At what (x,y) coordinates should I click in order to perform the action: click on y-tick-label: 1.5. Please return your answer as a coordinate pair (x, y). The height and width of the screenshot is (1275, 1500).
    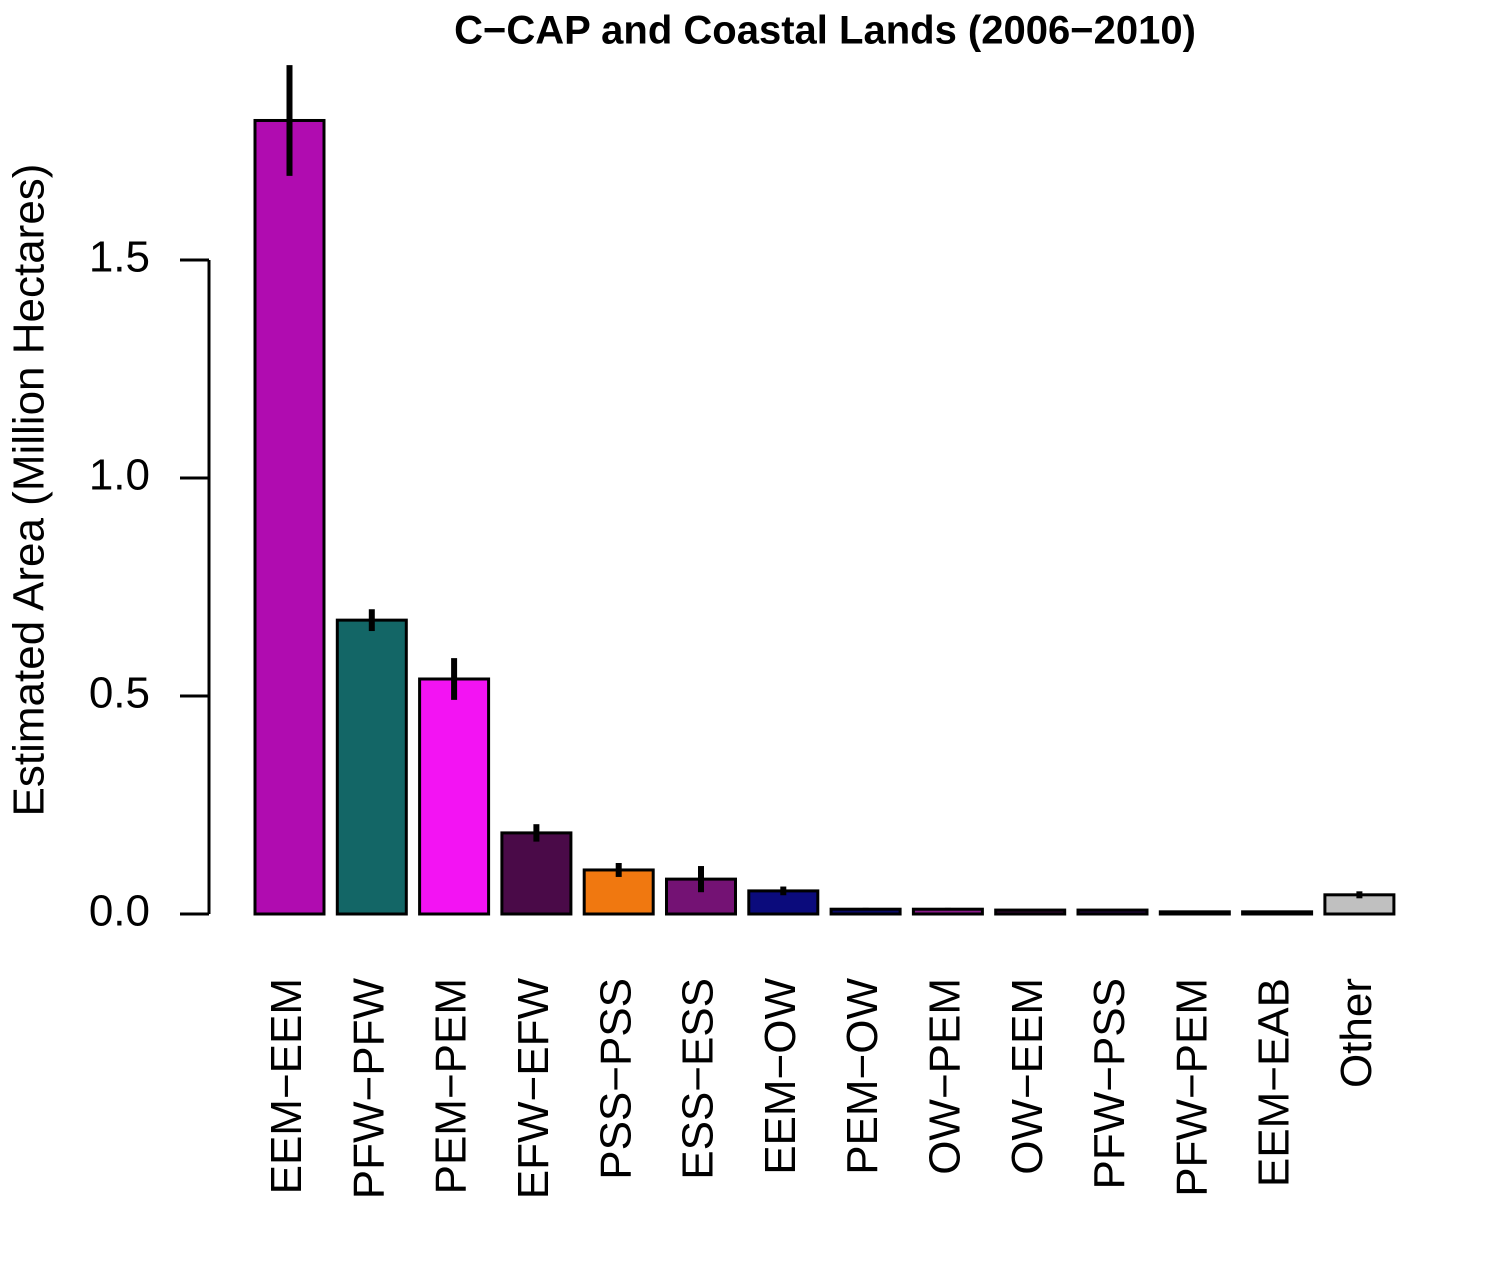
    Looking at the image, I should click on (119, 257).